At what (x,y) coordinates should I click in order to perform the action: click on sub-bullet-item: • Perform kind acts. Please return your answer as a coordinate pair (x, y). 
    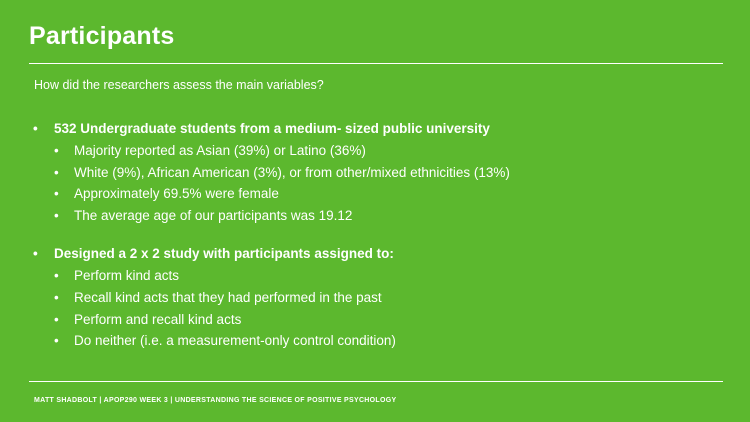
    Looking at the image, I should click on (378, 276).